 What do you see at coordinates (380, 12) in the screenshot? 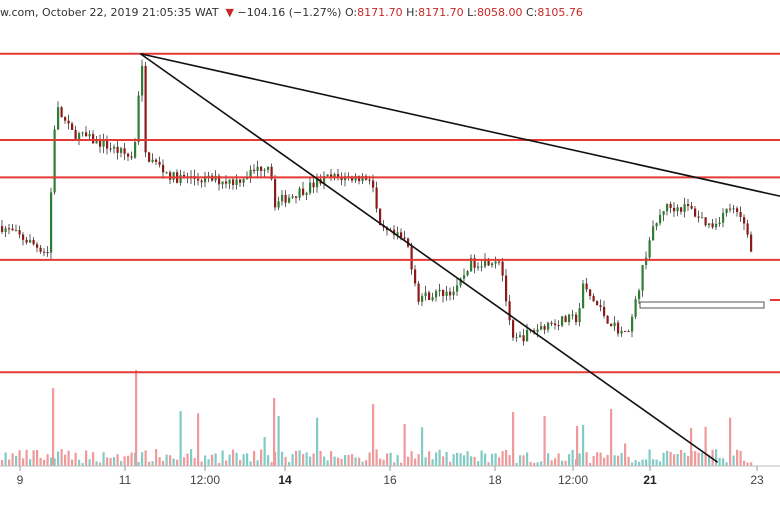
I see `open-value: 8171.70` at bounding box center [380, 12].